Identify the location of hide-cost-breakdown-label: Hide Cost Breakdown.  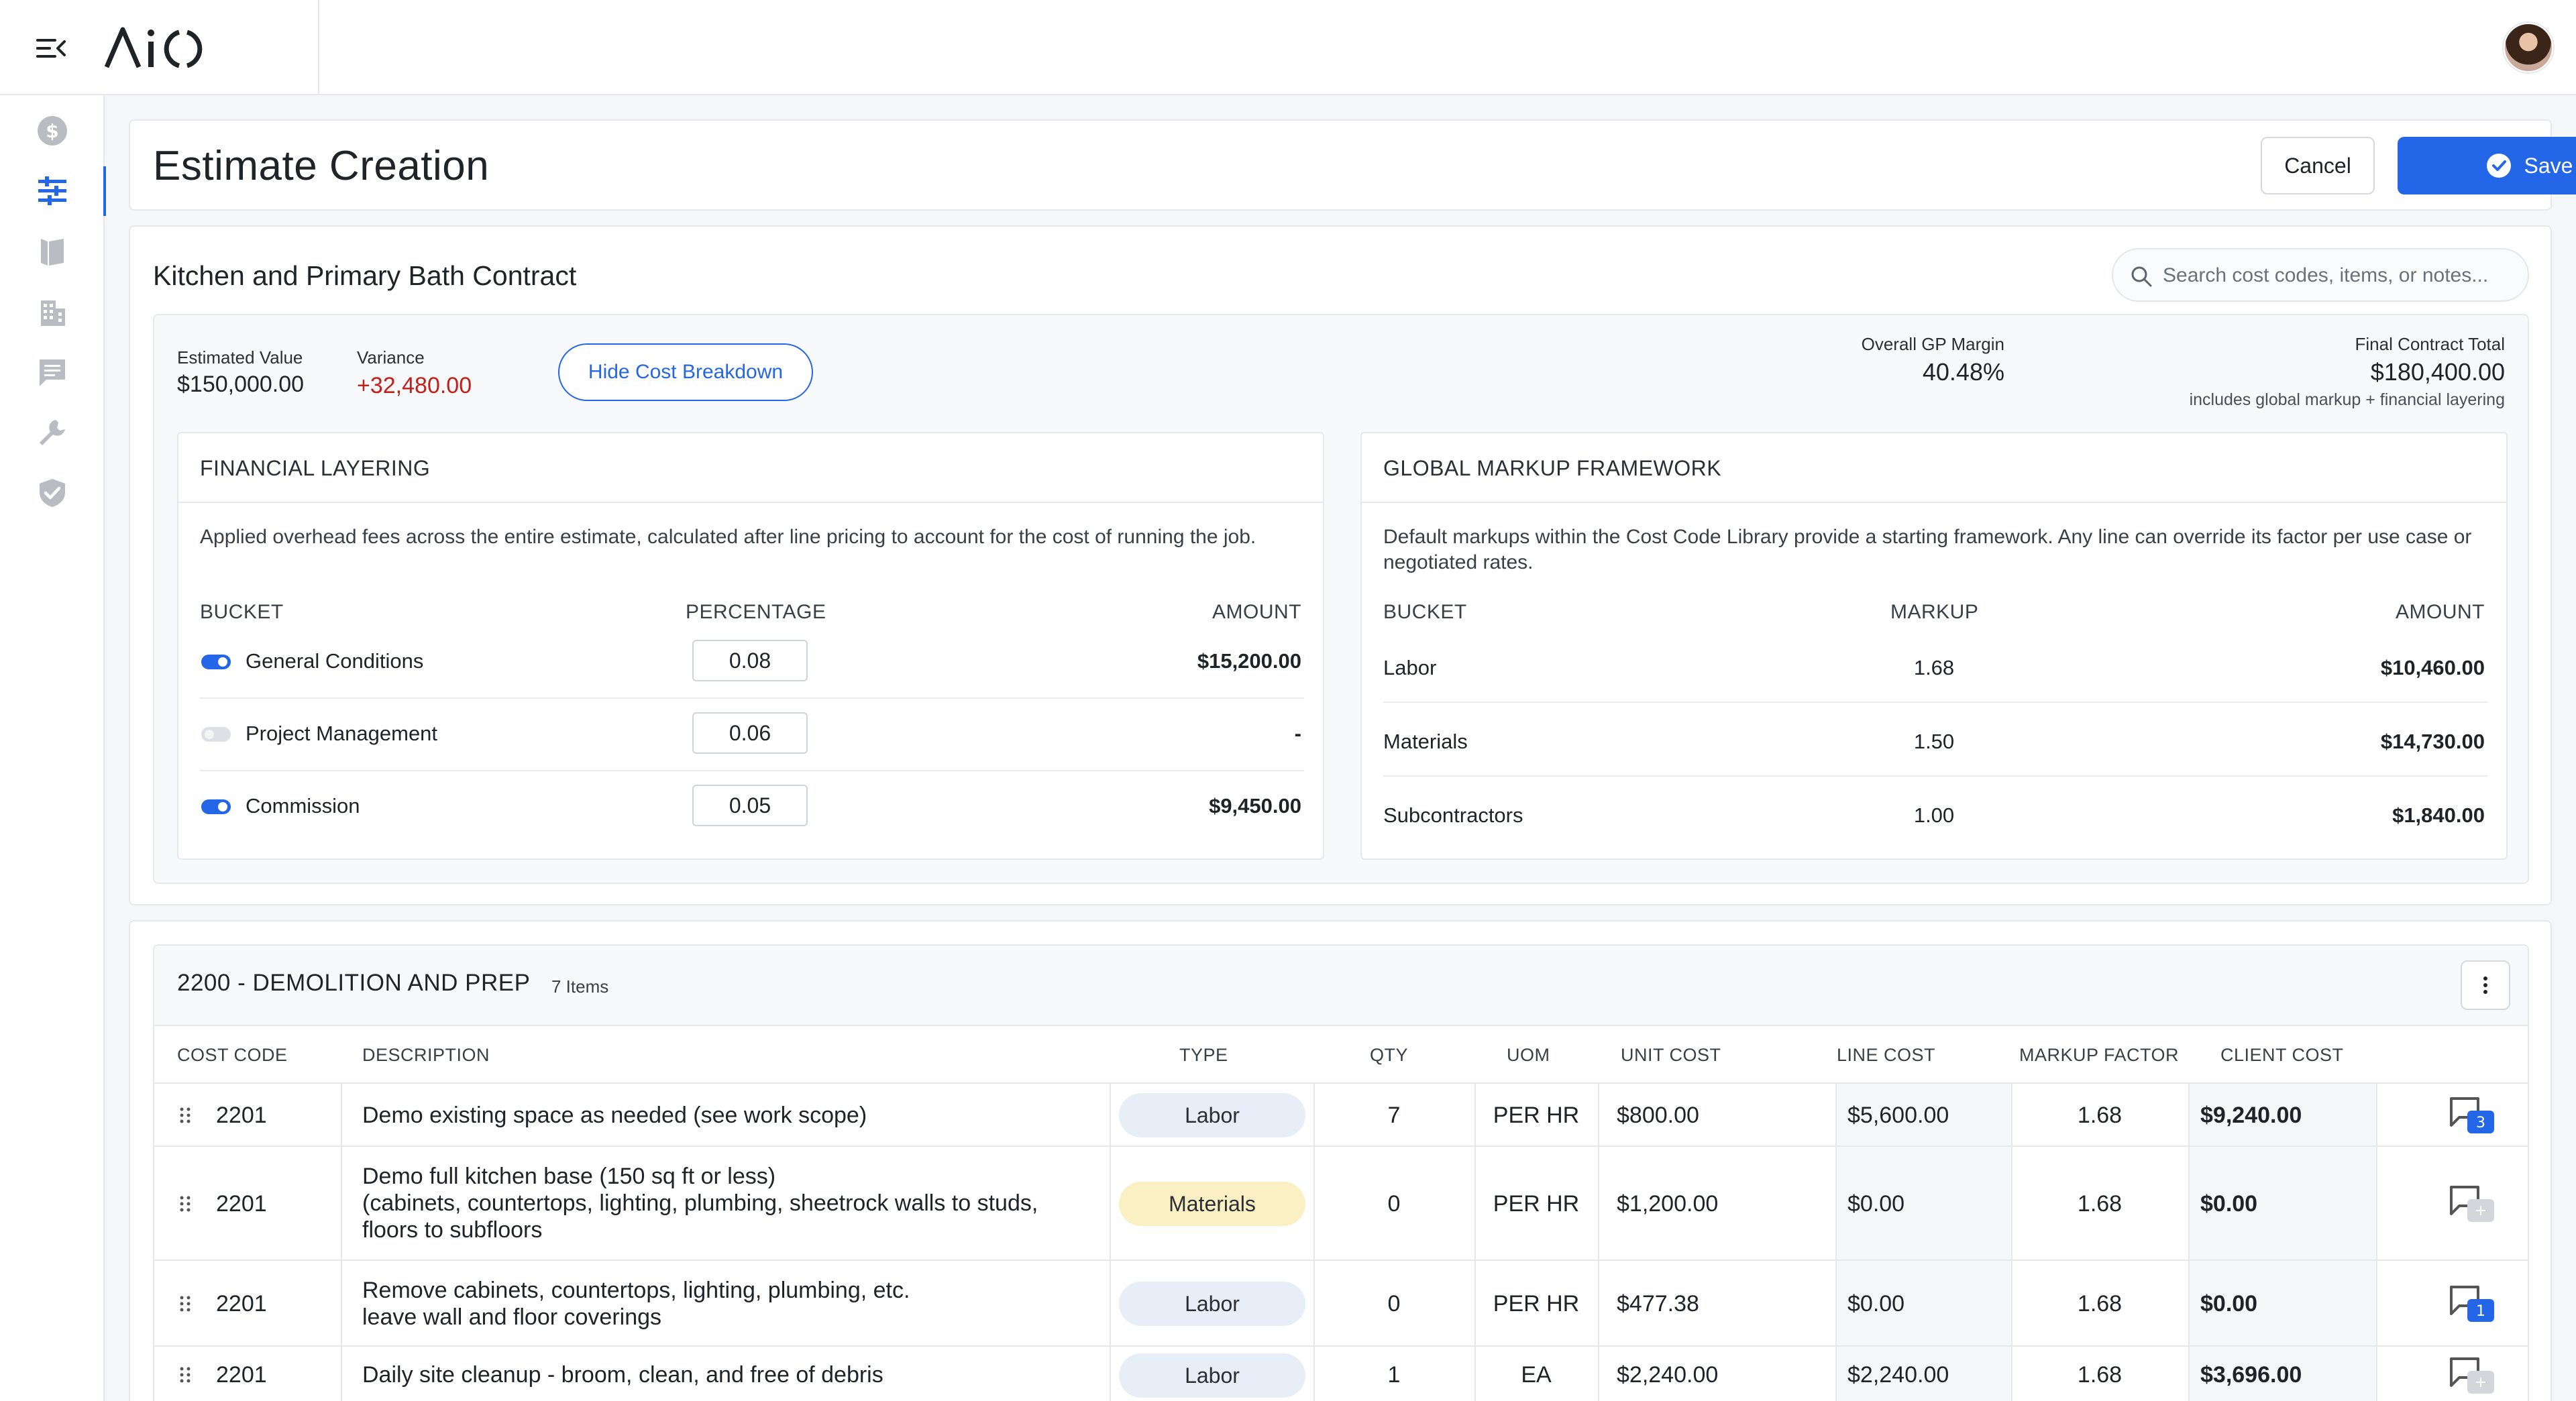
(686, 372).